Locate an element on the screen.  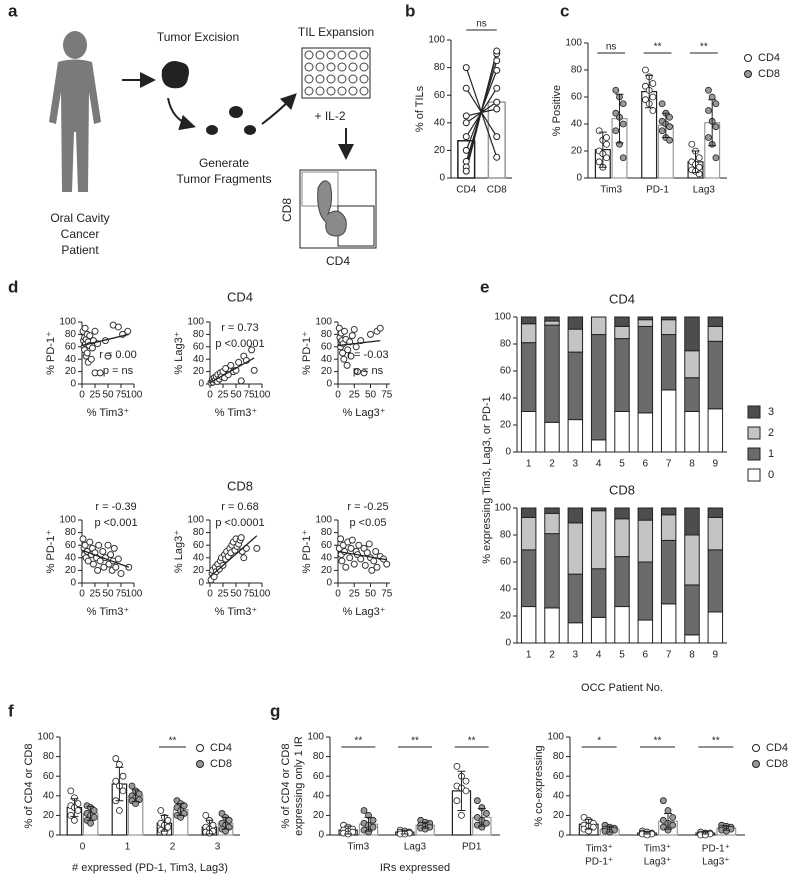
x-axis-label: % Lag3⁺ is located at coordinates (363, 413).